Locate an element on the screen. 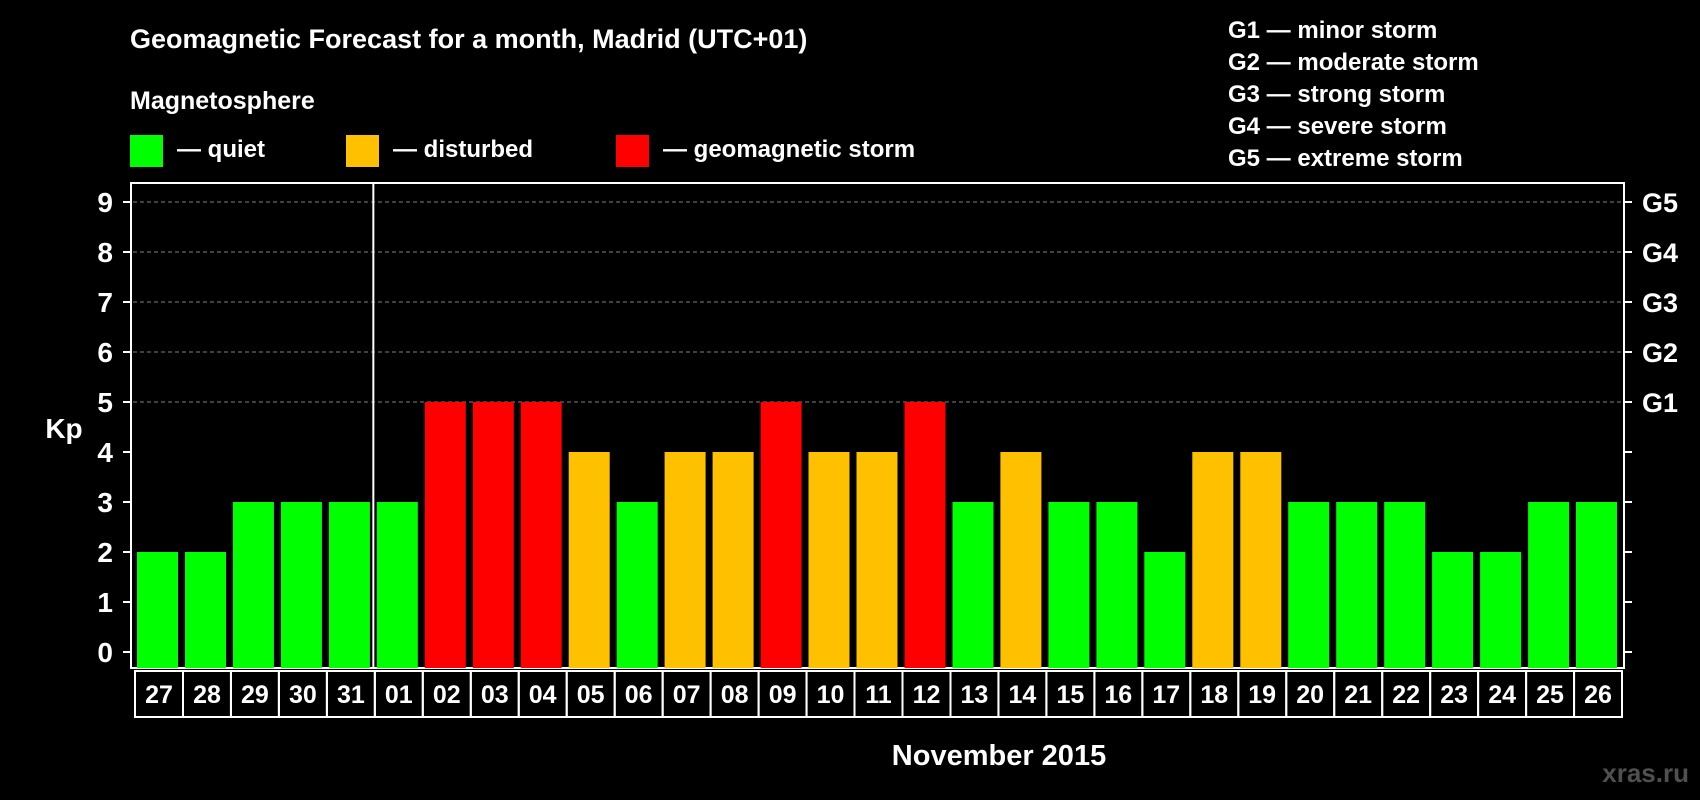 The image size is (1700, 800). legend-label-storm: — geomagnetic storm is located at coordinates (789, 149).